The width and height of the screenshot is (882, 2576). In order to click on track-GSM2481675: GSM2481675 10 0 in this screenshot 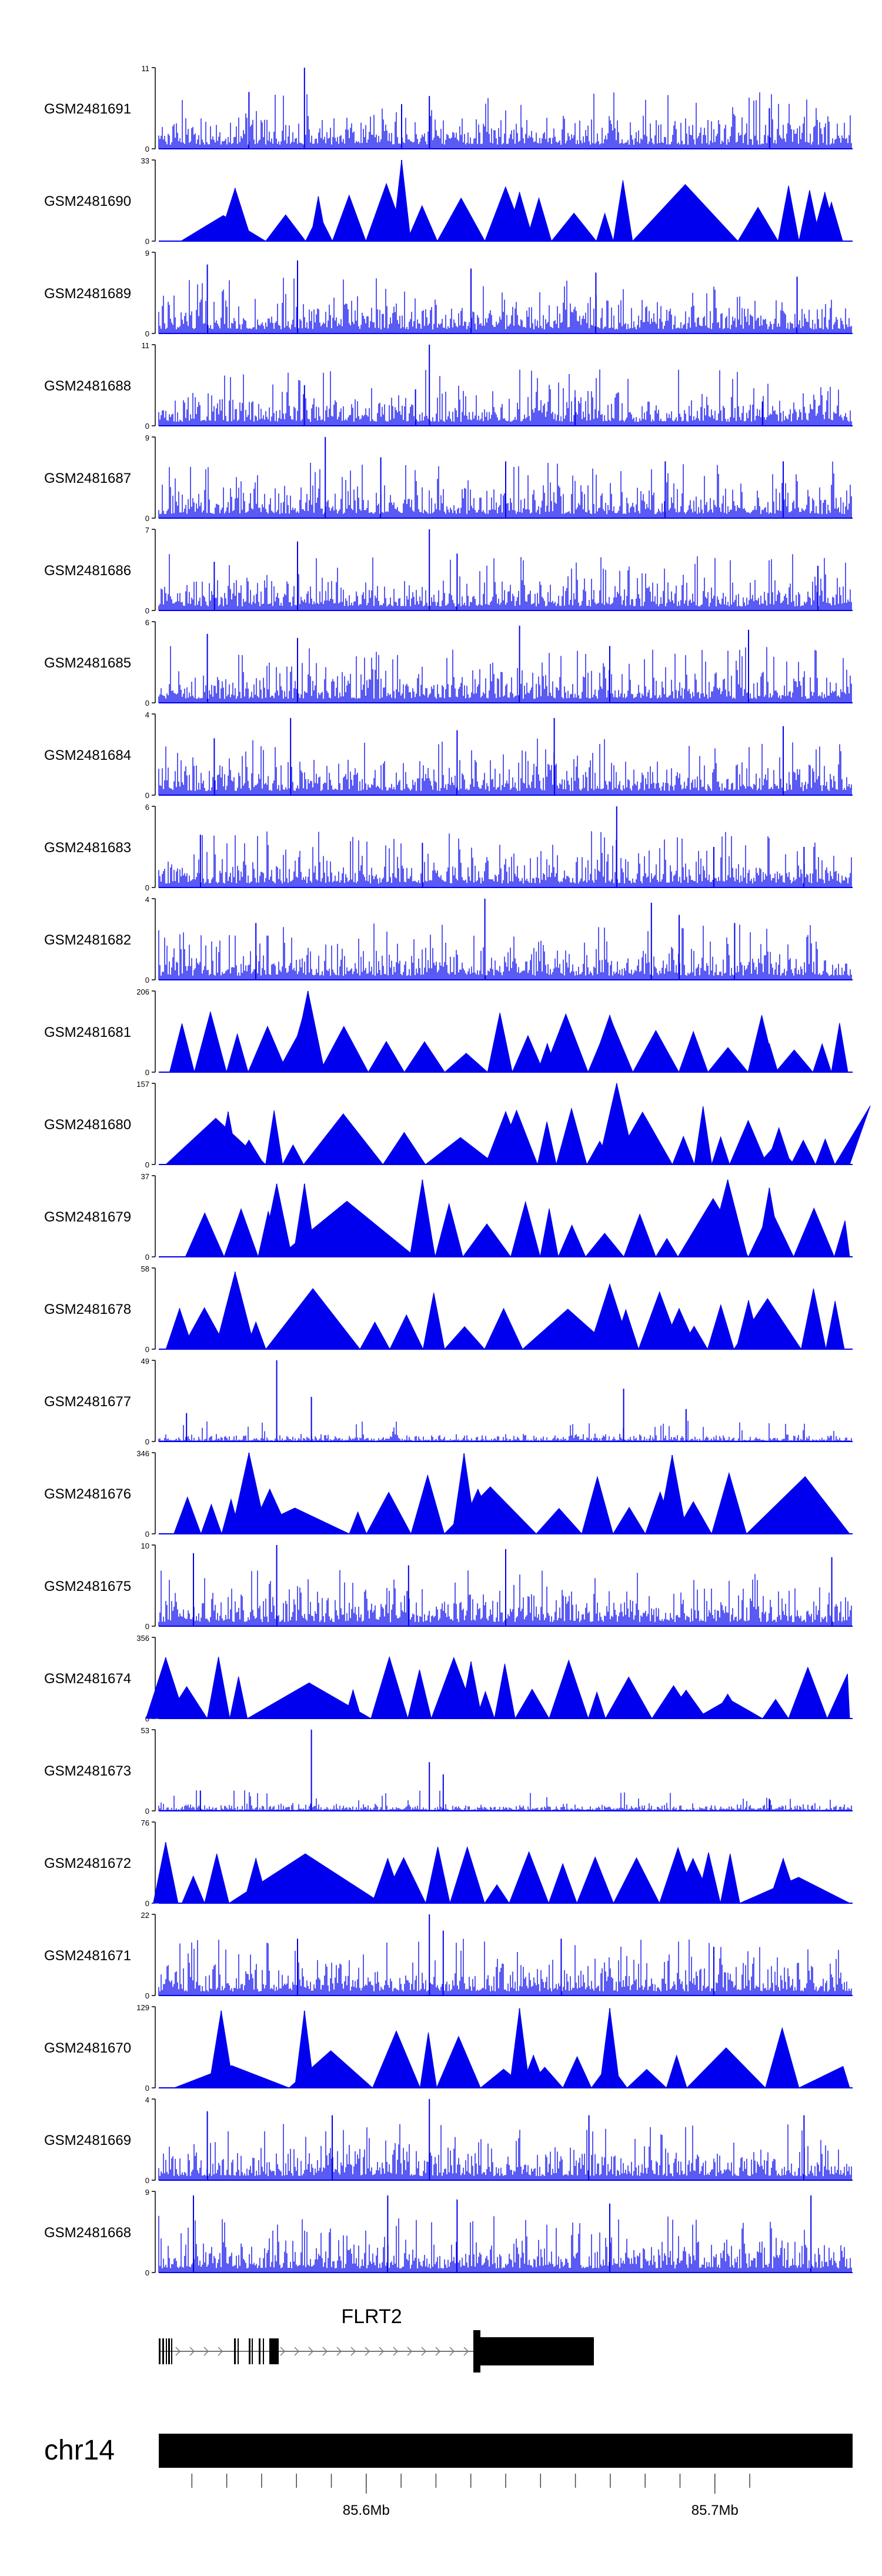, I will do `click(448, 1586)`.